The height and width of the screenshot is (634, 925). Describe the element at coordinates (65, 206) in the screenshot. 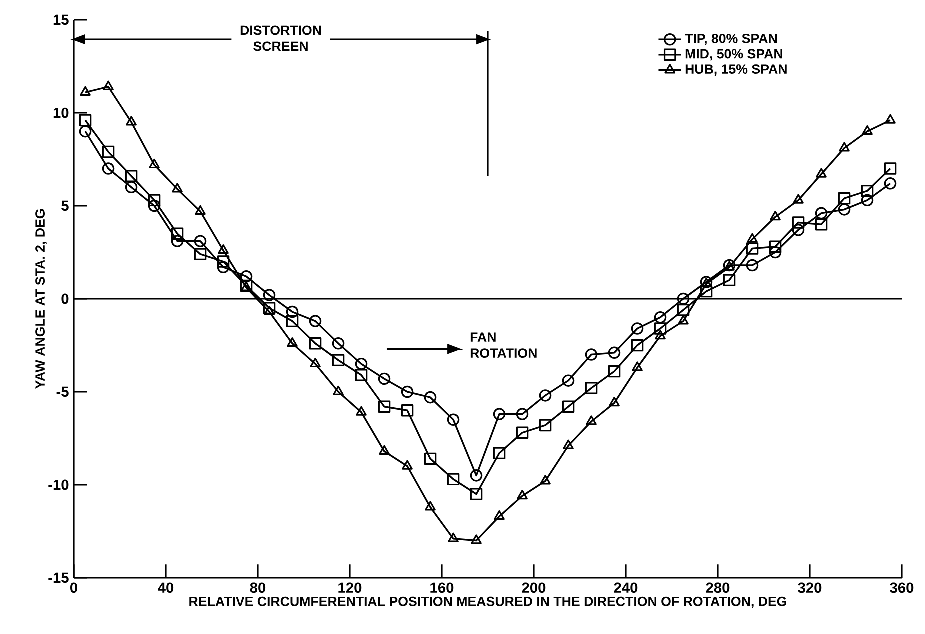

I see `y-tick-label: 5` at that location.